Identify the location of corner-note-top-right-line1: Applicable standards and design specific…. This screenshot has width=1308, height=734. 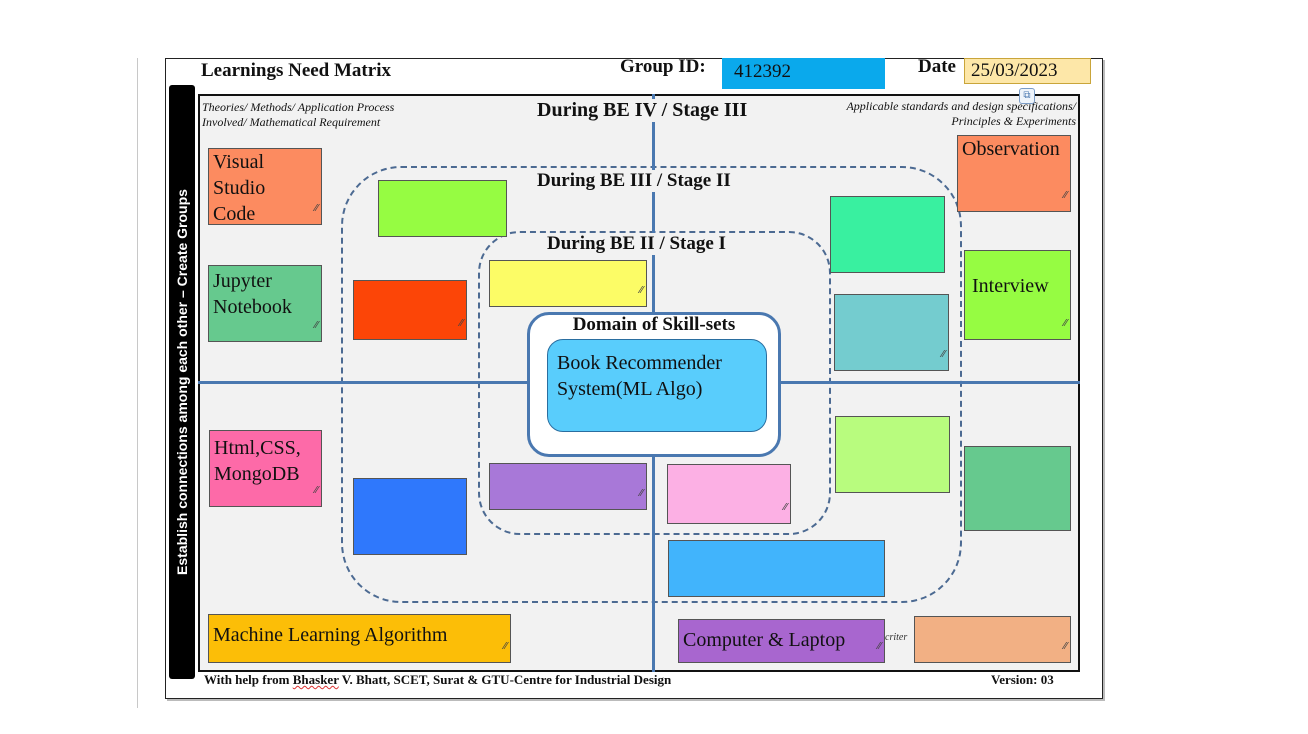
(961, 106).